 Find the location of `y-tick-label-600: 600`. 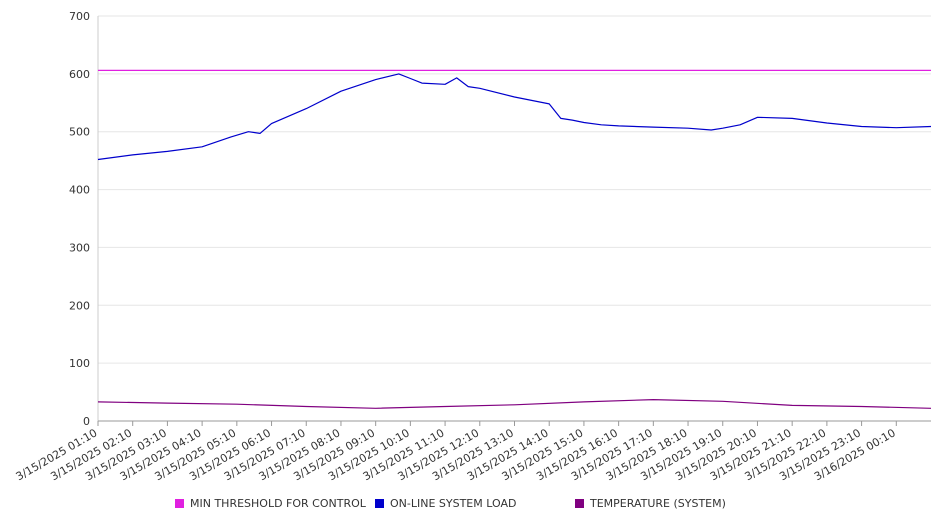

y-tick-label-600: 600 is located at coordinates (79, 74).